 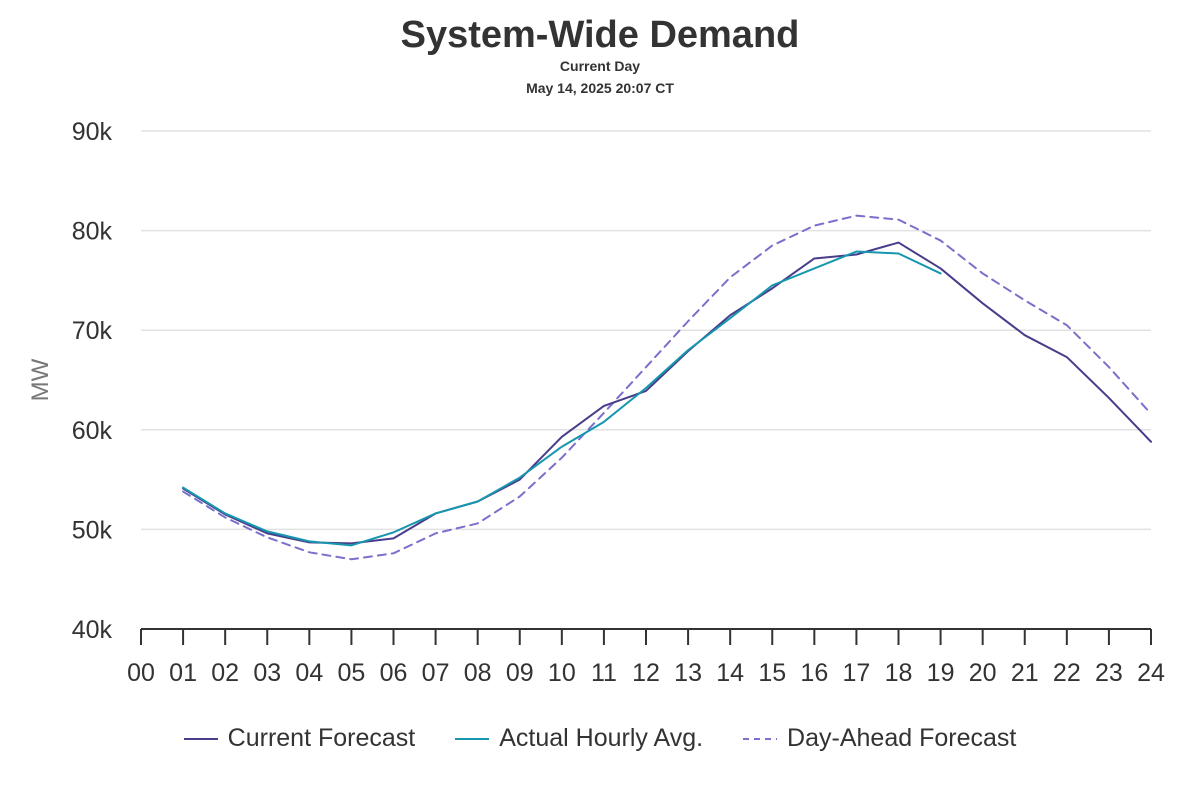 I want to click on x-tick-label: 20, so click(x=983, y=673).